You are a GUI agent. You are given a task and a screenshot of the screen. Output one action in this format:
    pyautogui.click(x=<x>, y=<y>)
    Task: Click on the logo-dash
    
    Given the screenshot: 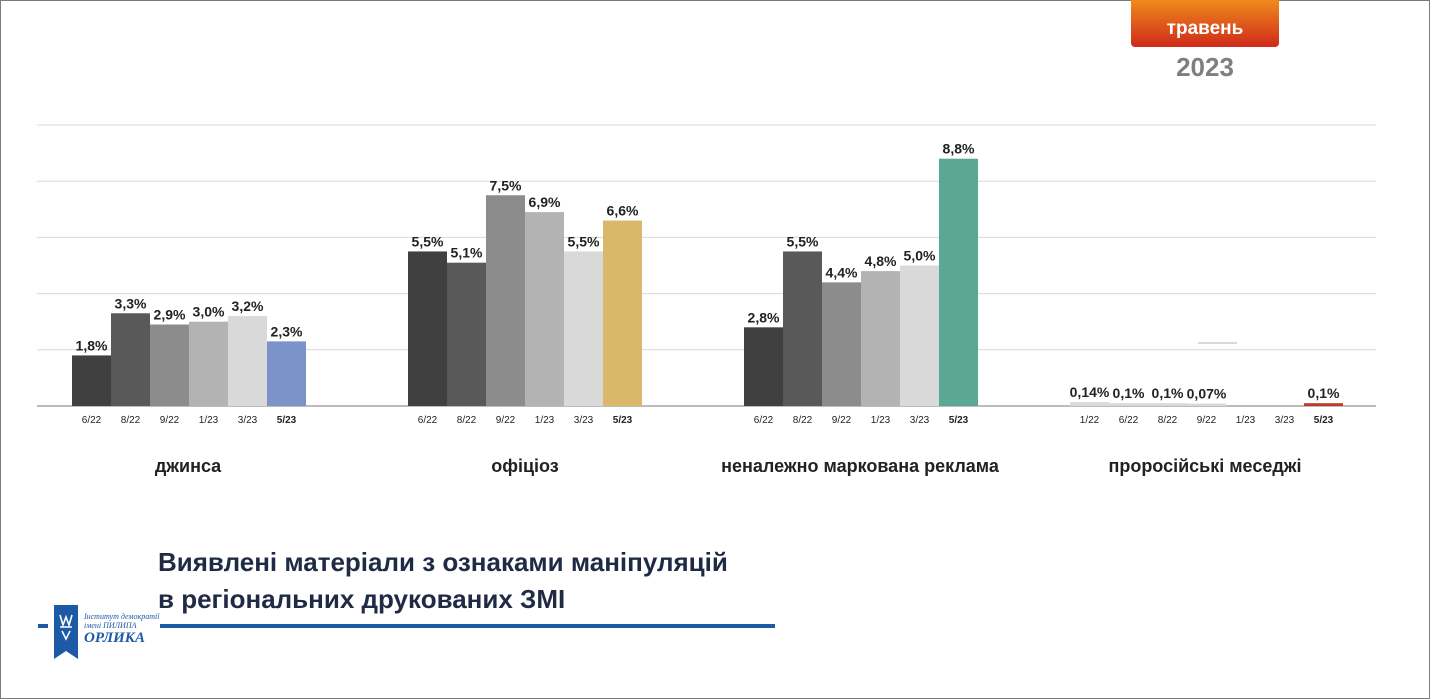 What is the action you would take?
    pyautogui.click(x=43, y=626)
    